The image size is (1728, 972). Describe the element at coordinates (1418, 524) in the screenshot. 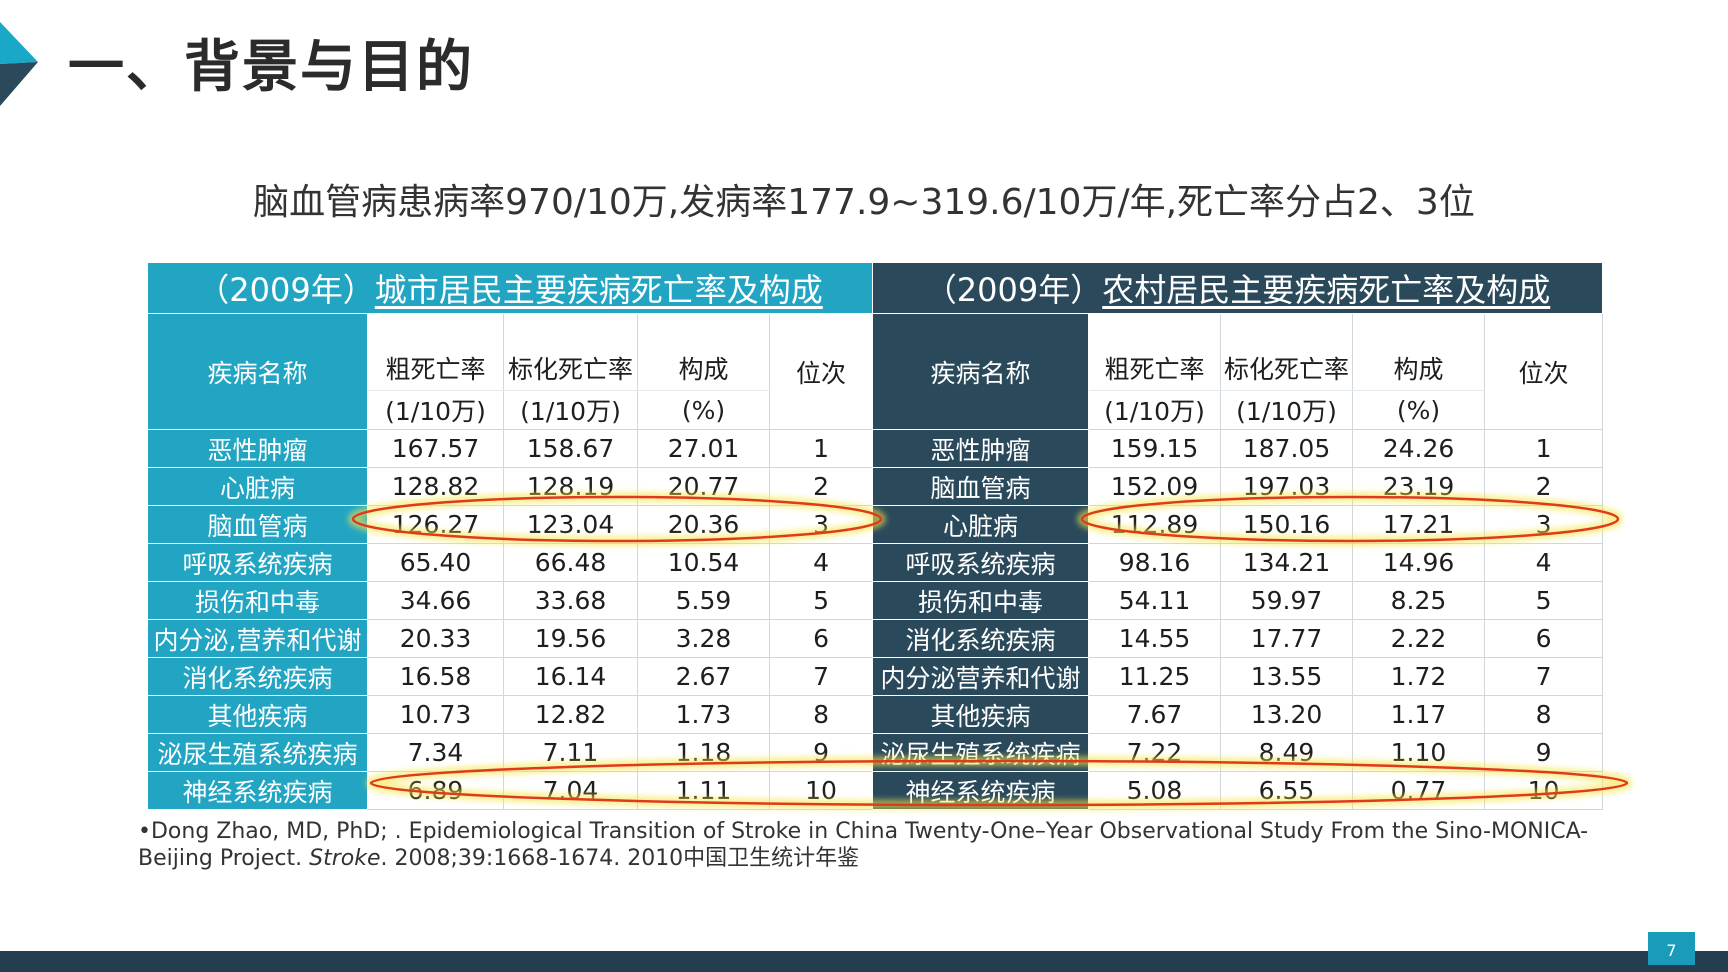

I see `composition: 17.21` at that location.